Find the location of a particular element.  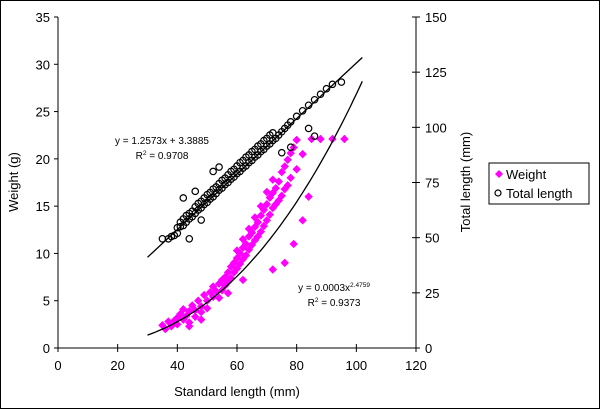

y-tick-label: 30 is located at coordinates (43, 64).